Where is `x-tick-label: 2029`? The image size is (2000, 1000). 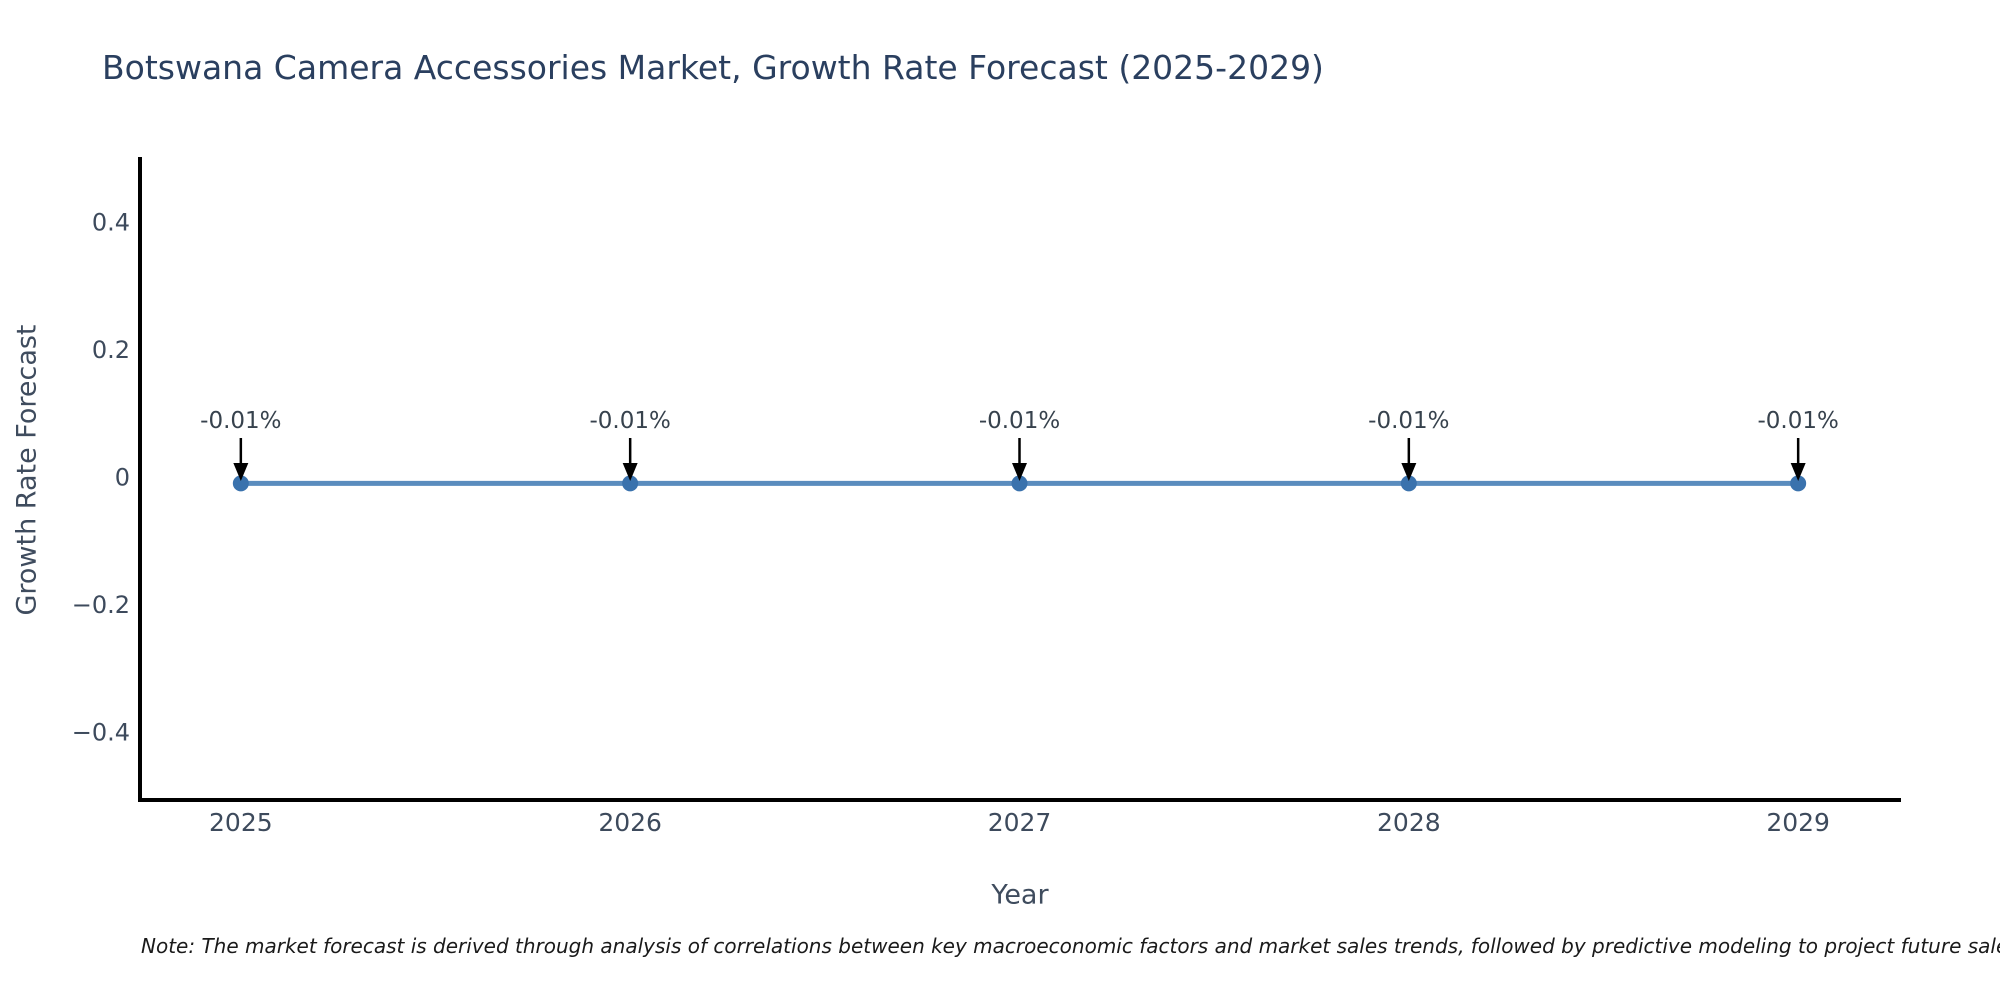
x-tick-label: 2029 is located at coordinates (1798, 822).